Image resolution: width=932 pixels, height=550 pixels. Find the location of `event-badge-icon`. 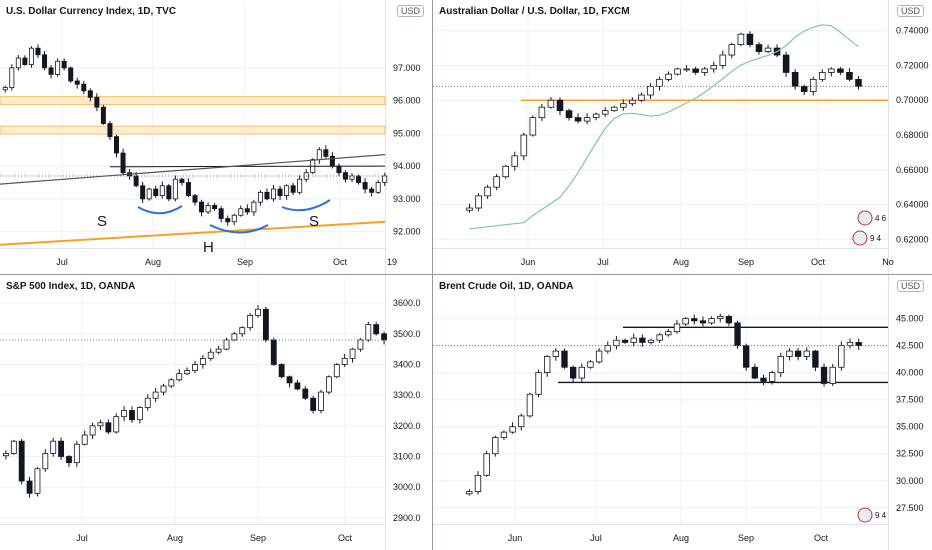

event-badge-icon is located at coordinates (865, 218).